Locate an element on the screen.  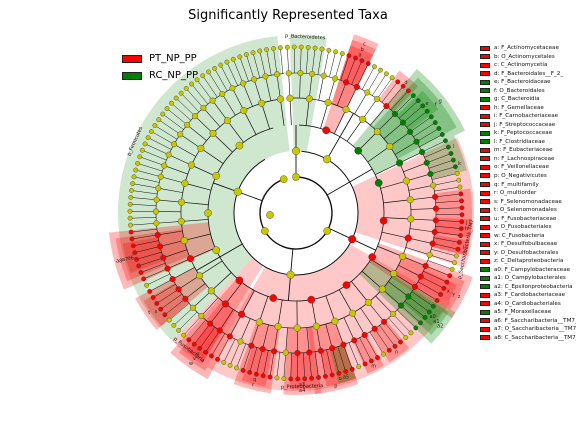
clade-legend-item: j: F_Streptococcaceae is located at coordinates (528, 125).